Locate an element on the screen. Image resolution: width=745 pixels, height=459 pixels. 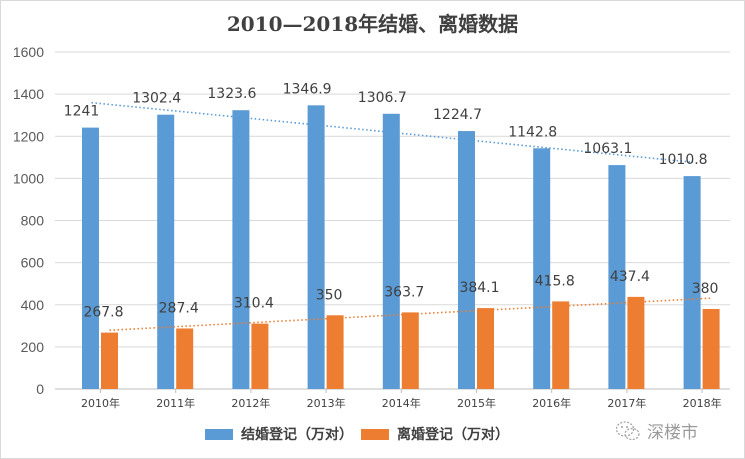
y-tick-label: 800 is located at coordinates (33, 221).